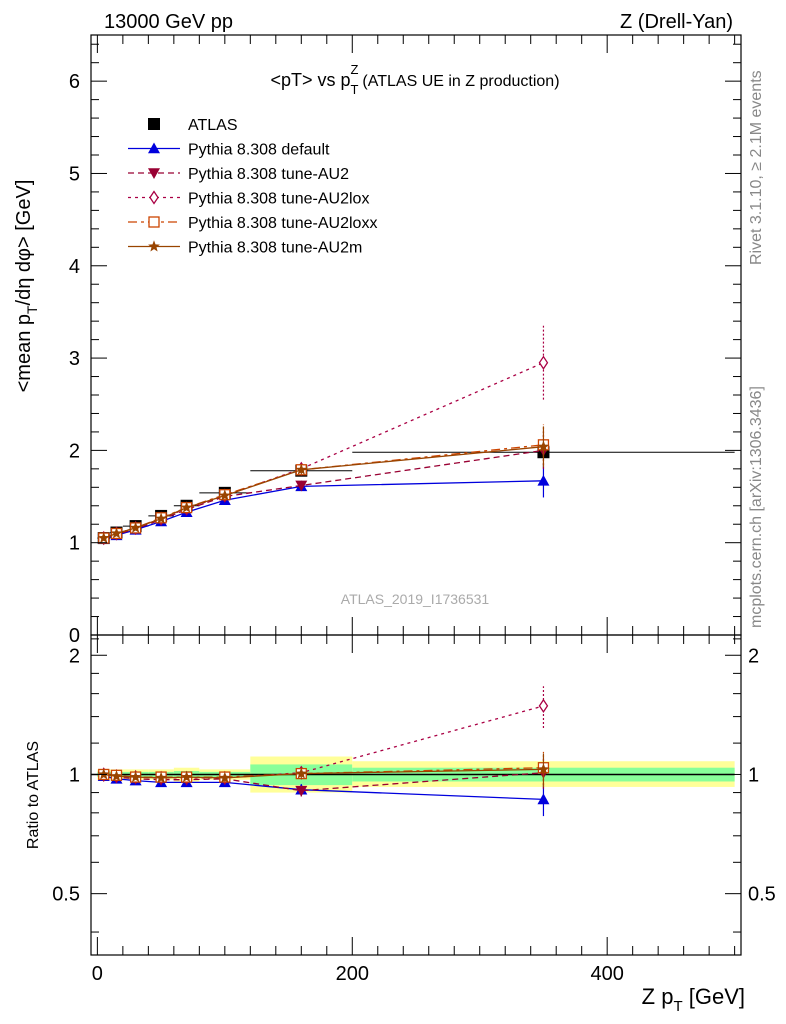 The height and width of the screenshot is (1024, 786). Describe the element at coordinates (154, 246) in the screenshot. I see `legend-marker-au2m` at that location.